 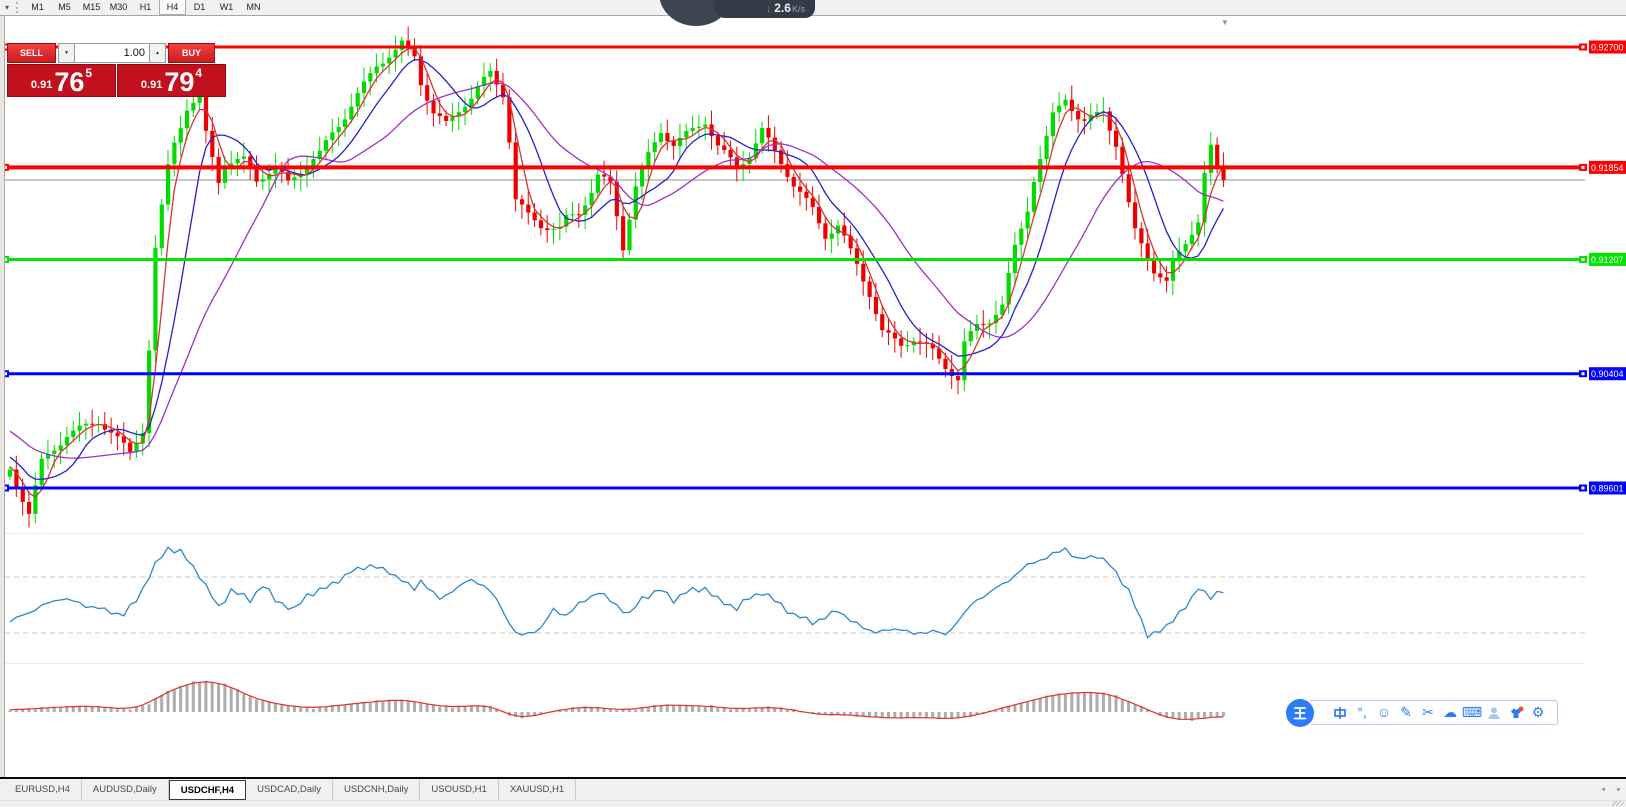 I want to click on price-level-label: 0.91854, so click(x=1607, y=168).